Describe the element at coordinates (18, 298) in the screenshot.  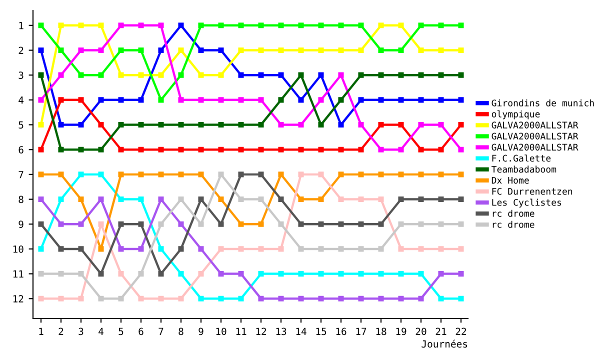
I see `y-tick-label: 12` at that location.